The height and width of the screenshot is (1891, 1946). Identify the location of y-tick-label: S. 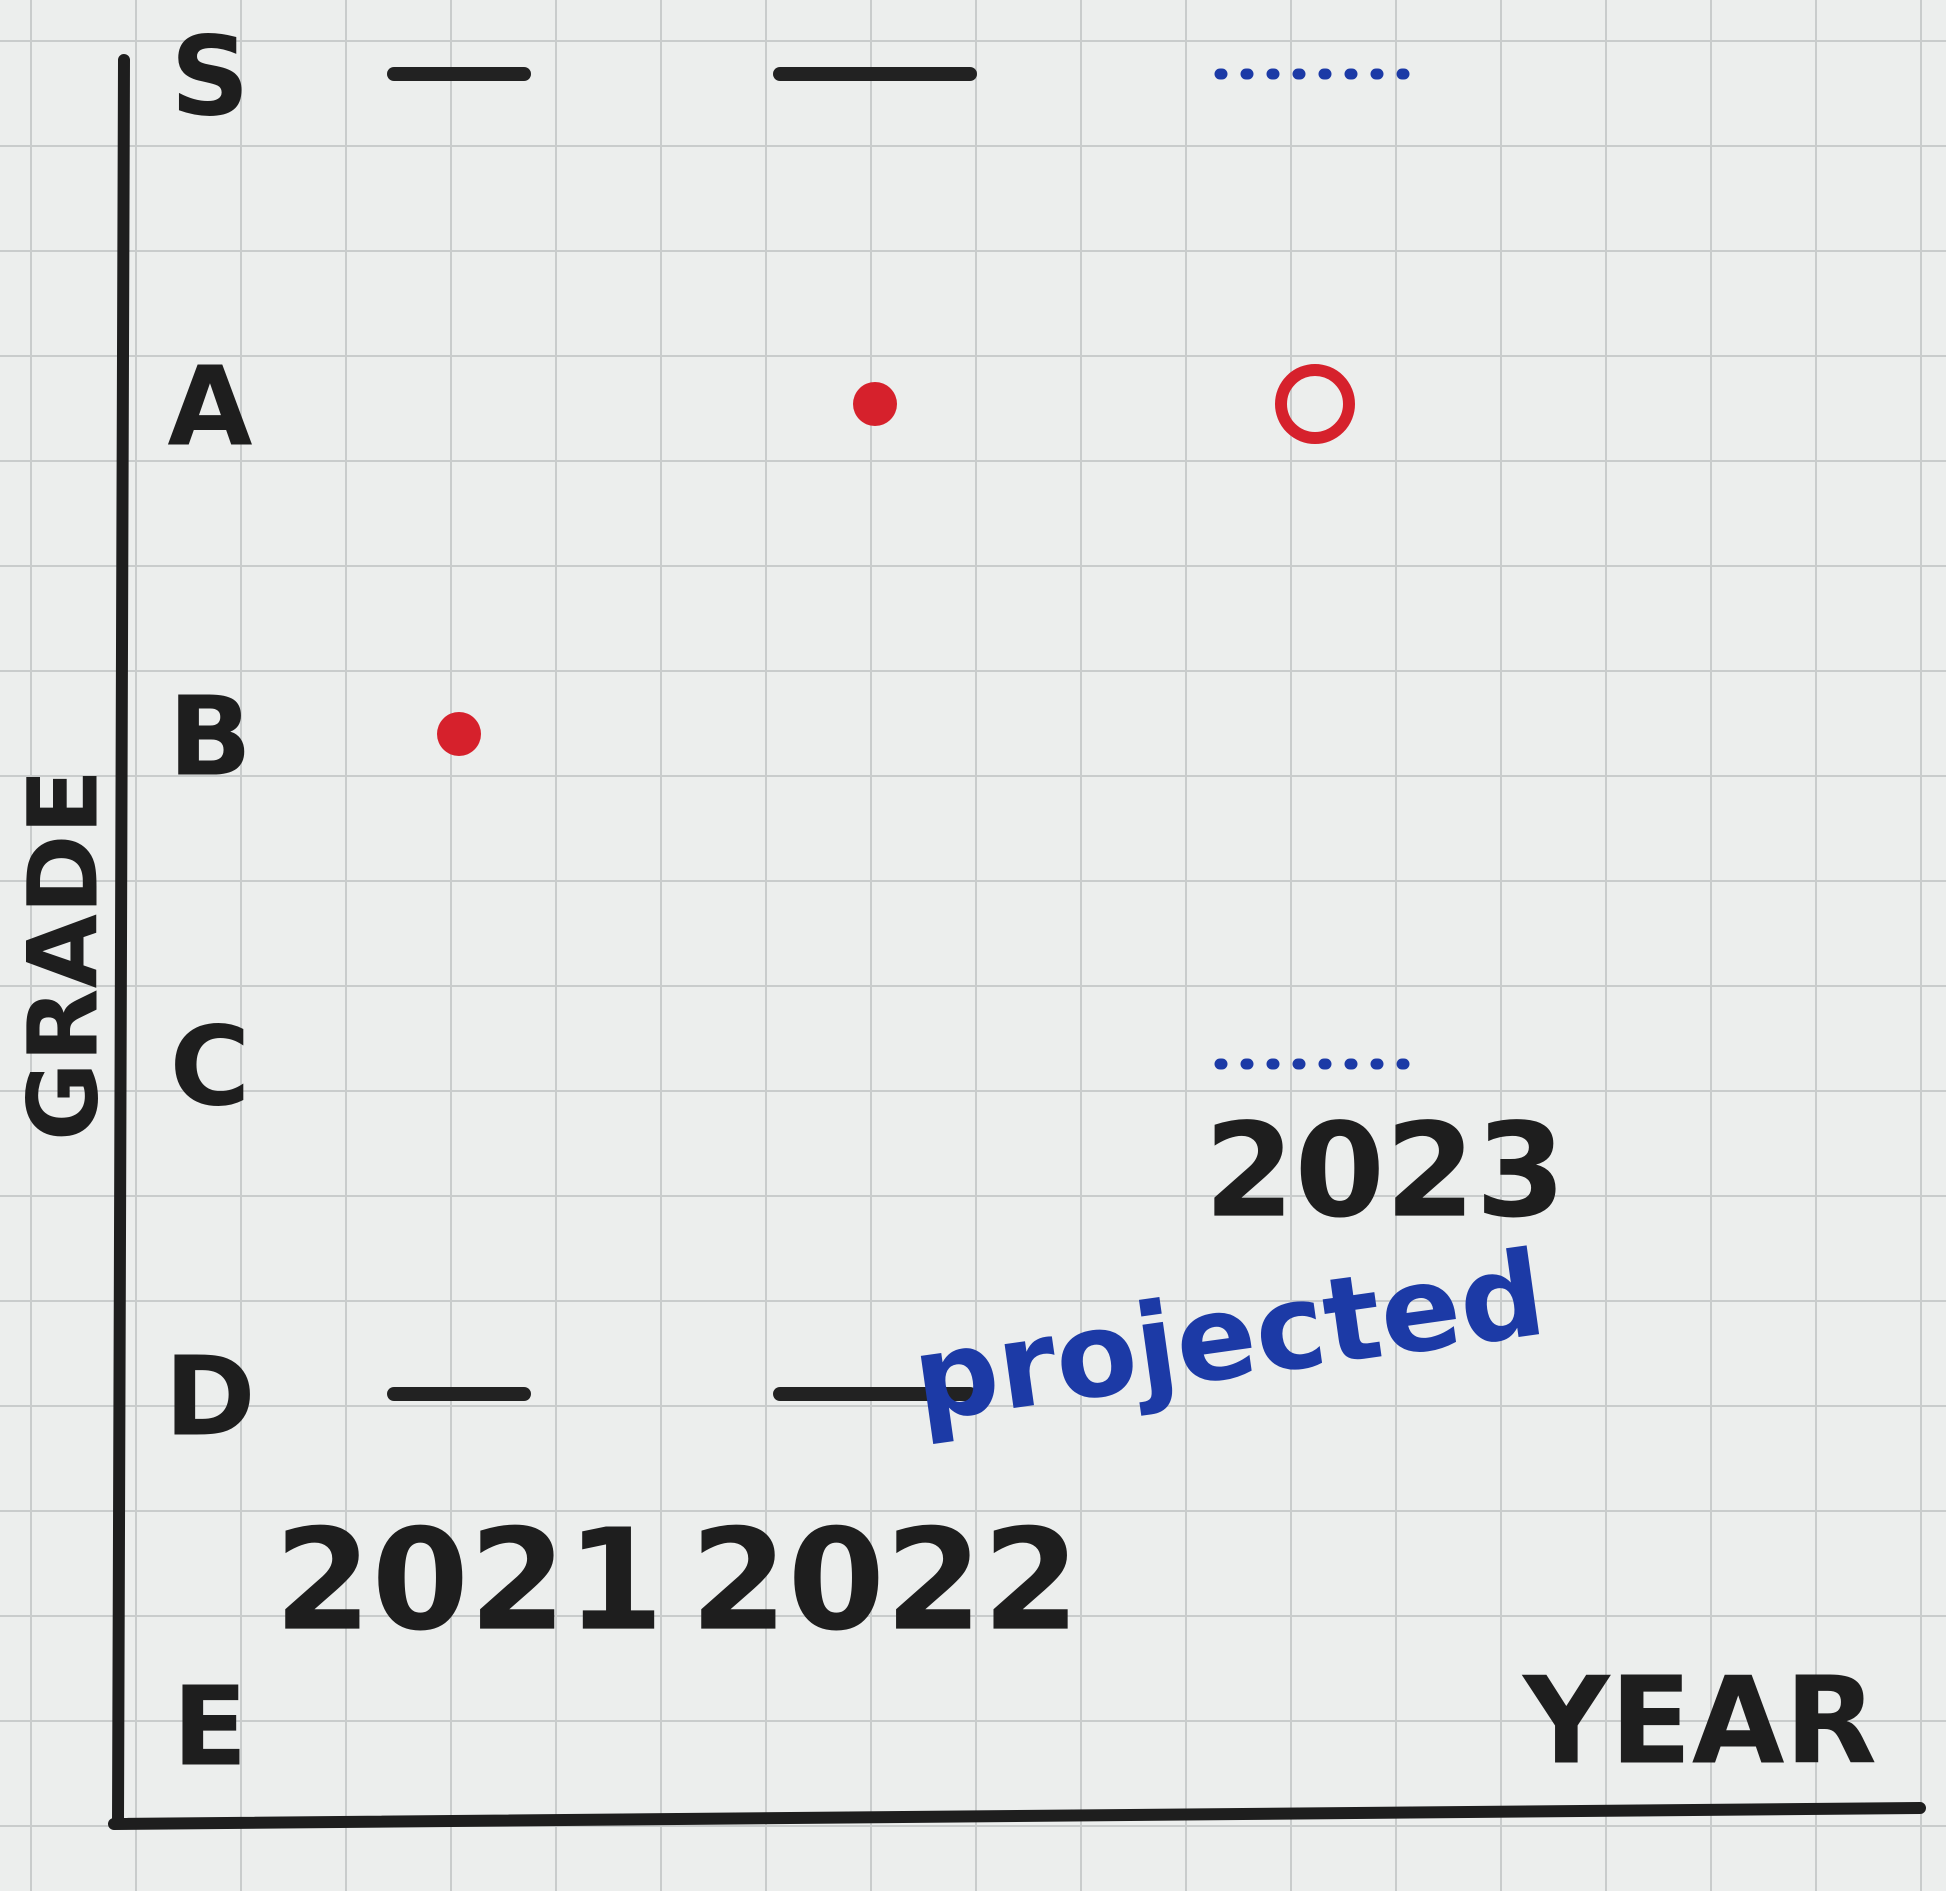
(209, 76).